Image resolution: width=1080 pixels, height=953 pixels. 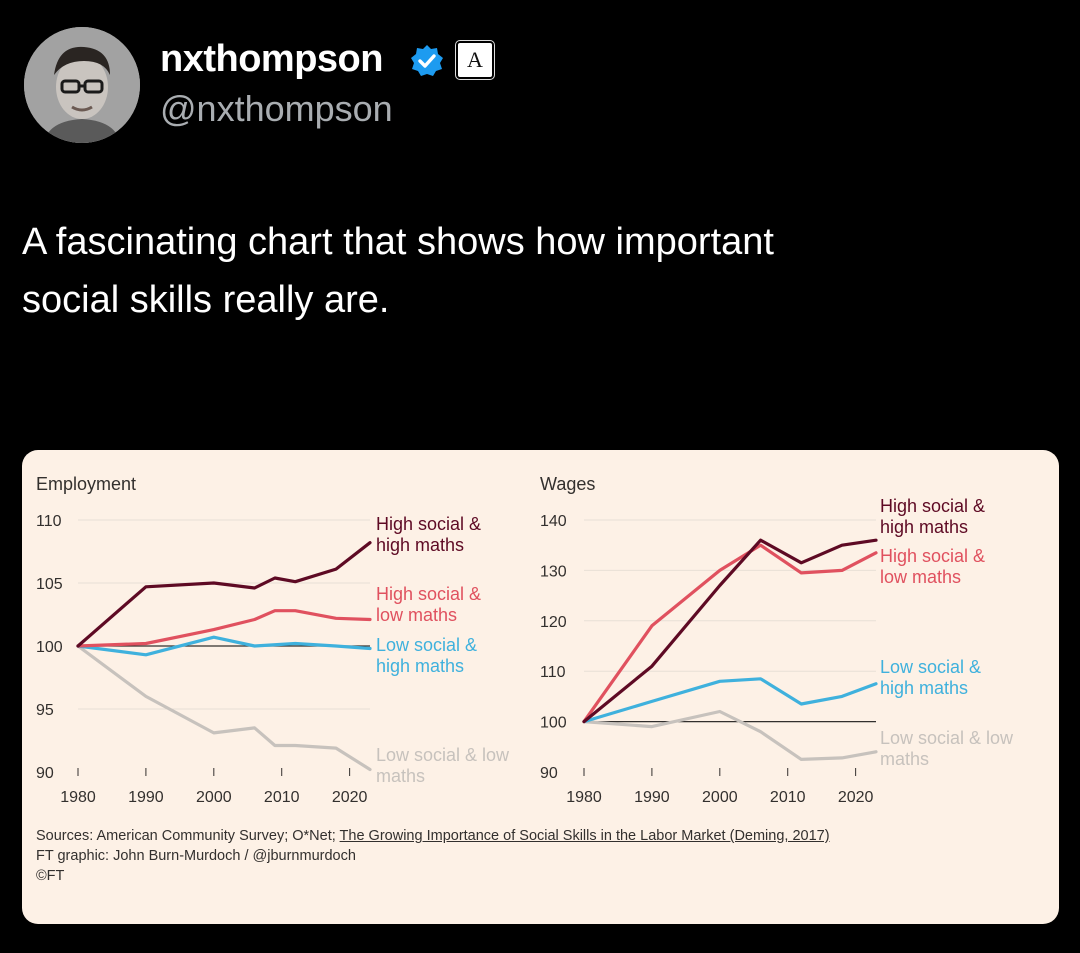 I want to click on avatar-portrait, so click(x=82, y=85).